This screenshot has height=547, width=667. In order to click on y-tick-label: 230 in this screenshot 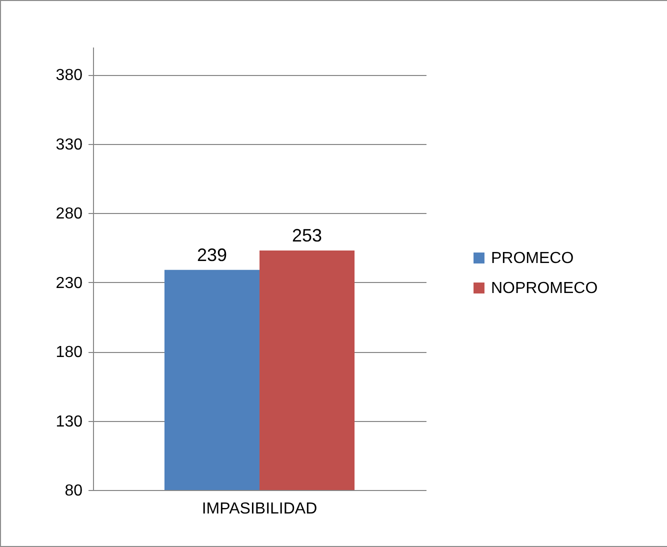, I will do `click(69, 283)`.